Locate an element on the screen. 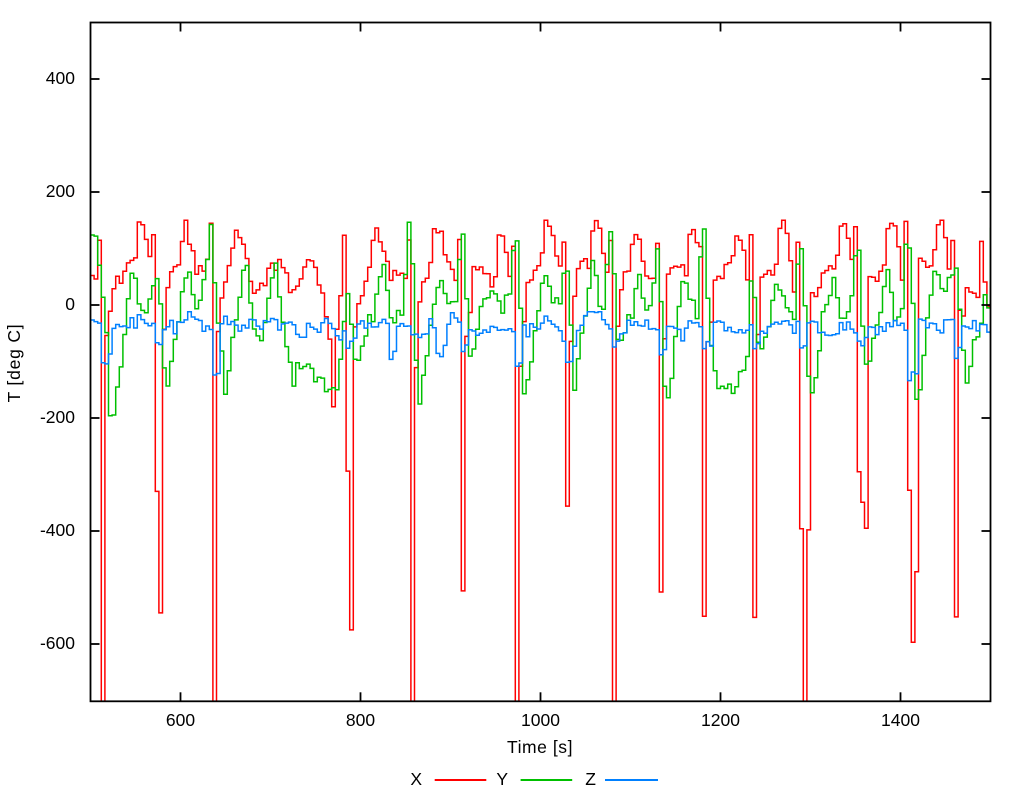 Image resolution: width=1024 pixels, height=800 pixels. svg-text: 1400 is located at coordinates (900, 720).